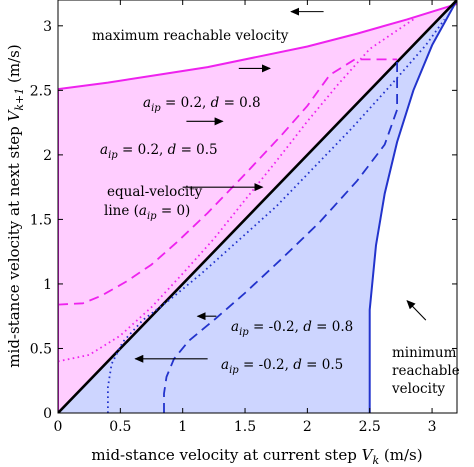 The width and height of the screenshot is (474, 467). Describe the element at coordinates (282, 366) in the screenshot. I see `annotation-lower-05: aip = -0.2, d = 0.5` at that location.